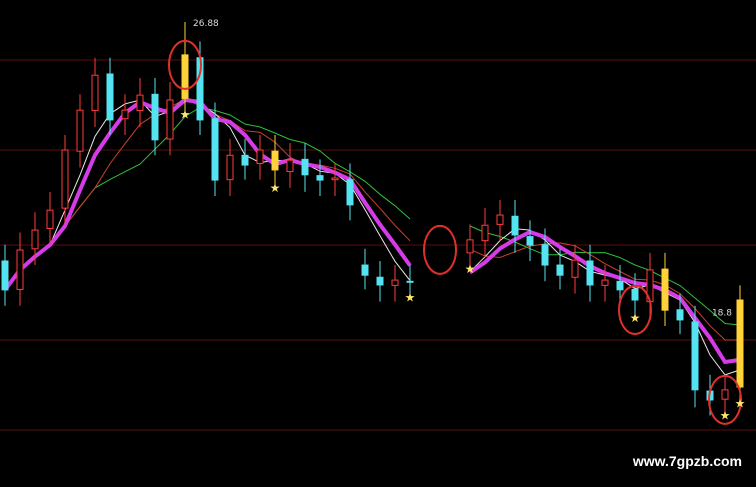 This screenshot has width=756, height=487. Describe the element at coordinates (722, 313) in the screenshot. I see `price-label: 18.8` at that location.